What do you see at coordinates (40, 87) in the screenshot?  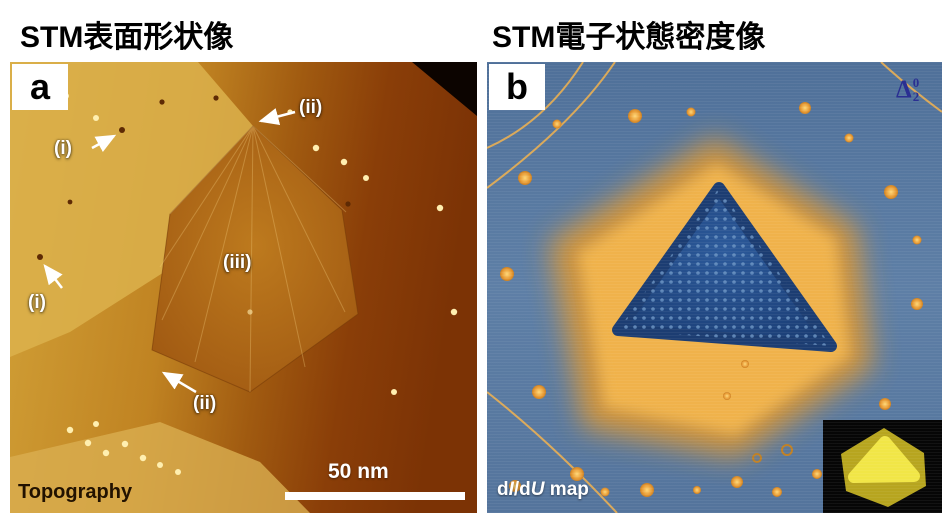 I see `panel-label-a: a` at bounding box center [40, 87].